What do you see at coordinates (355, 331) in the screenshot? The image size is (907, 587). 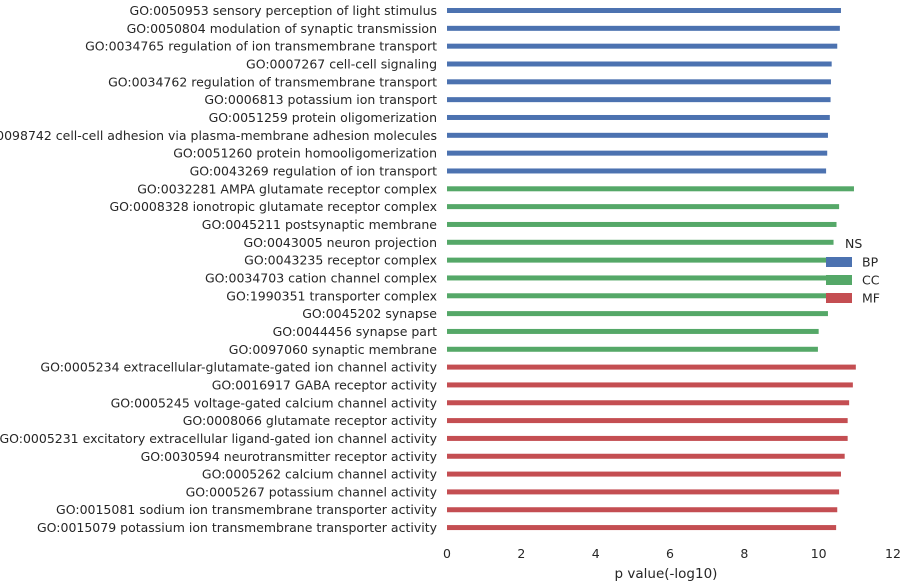 I see `category-label: GO:0044456 synapse part` at bounding box center [355, 331].